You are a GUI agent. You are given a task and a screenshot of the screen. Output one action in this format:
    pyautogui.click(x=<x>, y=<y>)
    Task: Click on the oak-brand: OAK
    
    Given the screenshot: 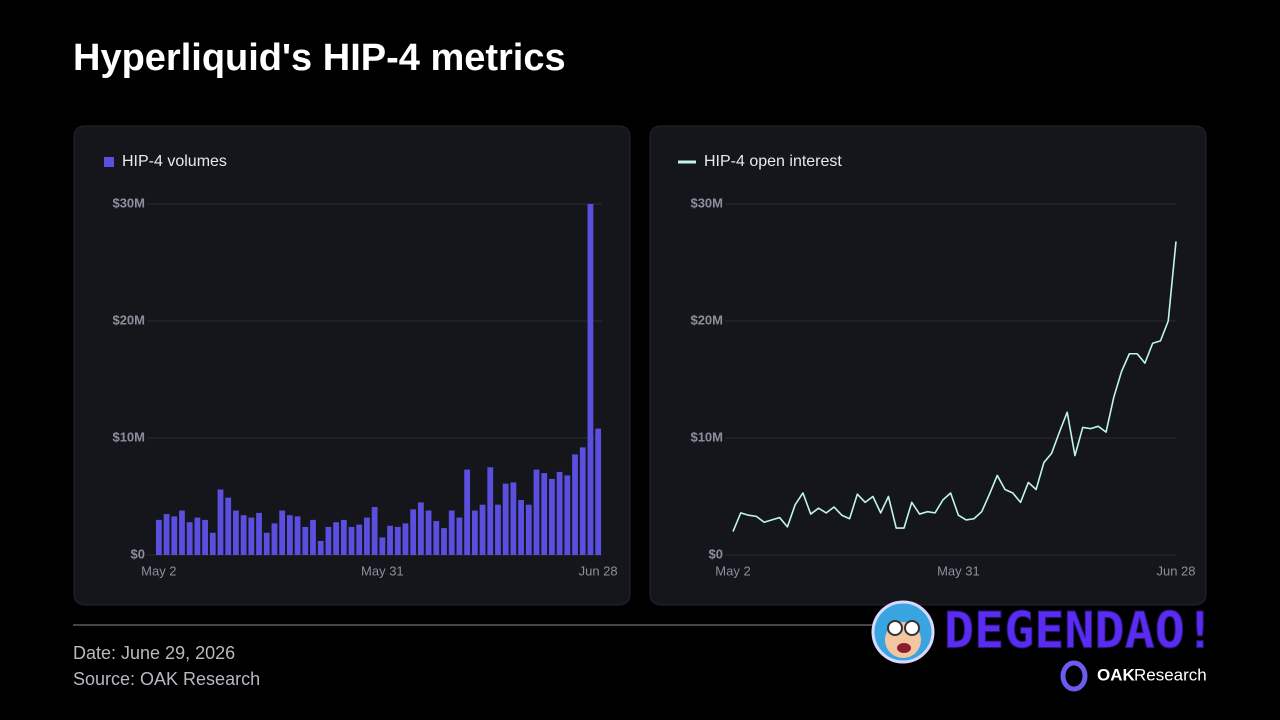 What is the action you would take?
    pyautogui.click(x=1116, y=674)
    